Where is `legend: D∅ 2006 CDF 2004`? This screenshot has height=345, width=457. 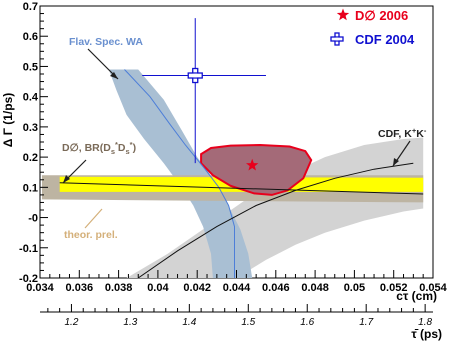
legend: D∅ 2006 CDF 2004 is located at coordinates (372, 27).